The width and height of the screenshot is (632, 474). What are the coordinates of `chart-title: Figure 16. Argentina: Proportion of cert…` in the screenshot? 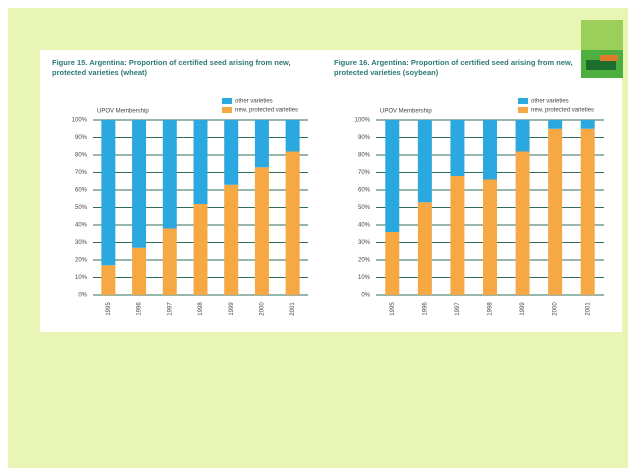 It's located at (453, 67).